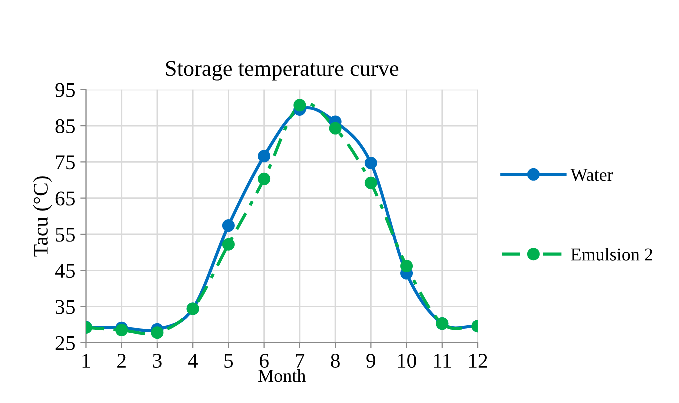  What do you see at coordinates (157, 361) in the screenshot?
I see `x-tick-label: 3` at bounding box center [157, 361].